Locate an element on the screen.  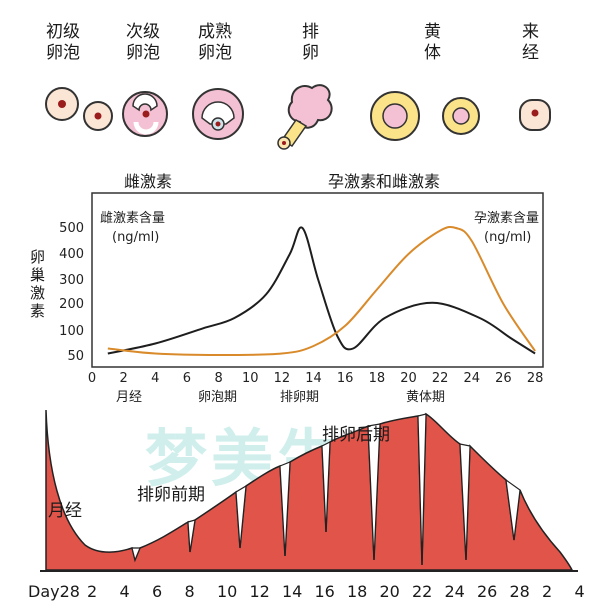
day-label: 20 is located at coordinates (389, 591).